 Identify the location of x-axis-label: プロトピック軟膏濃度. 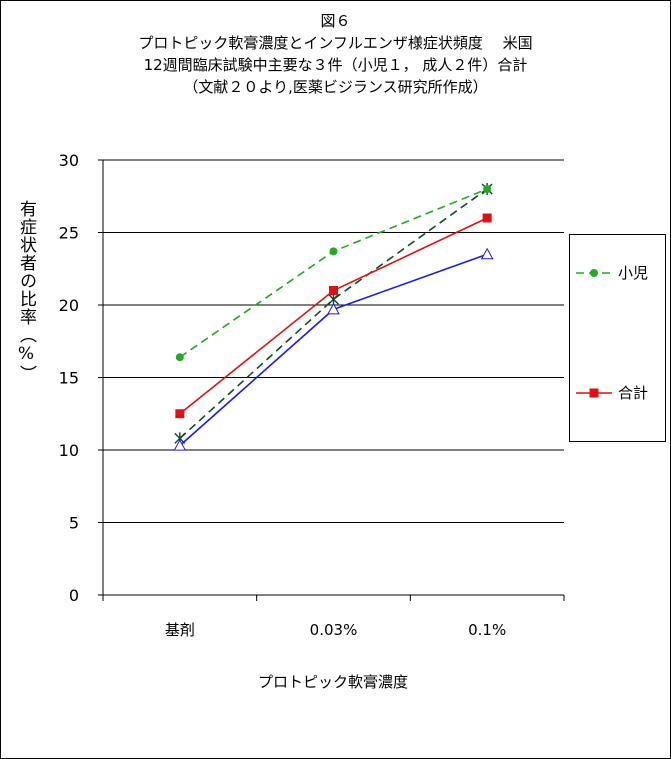
(332, 682).